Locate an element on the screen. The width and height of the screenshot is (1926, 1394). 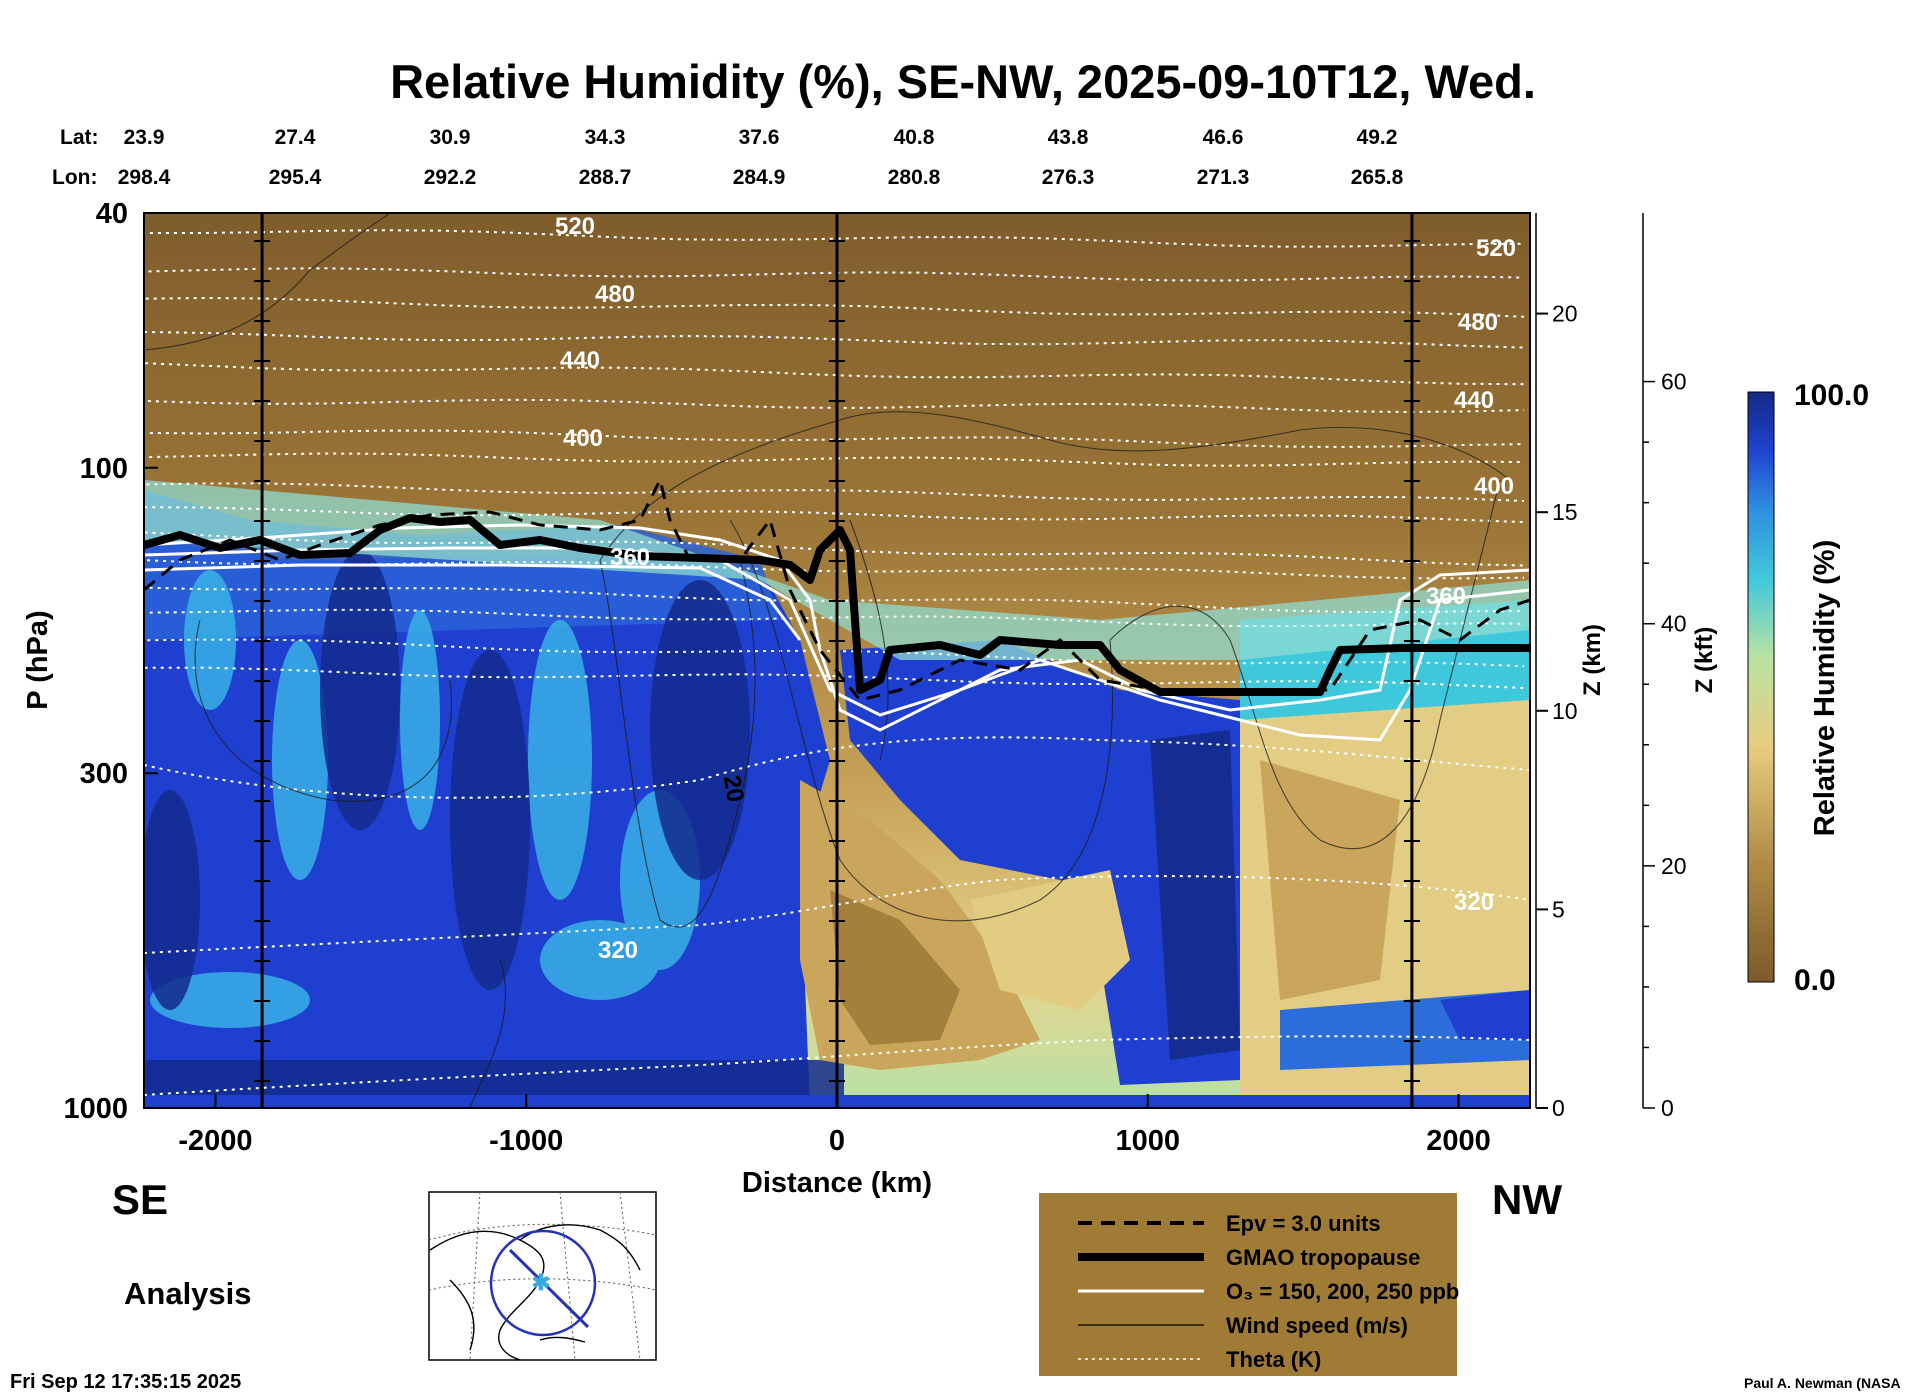
colorbar-max: 100.0 is located at coordinates (1831, 395).